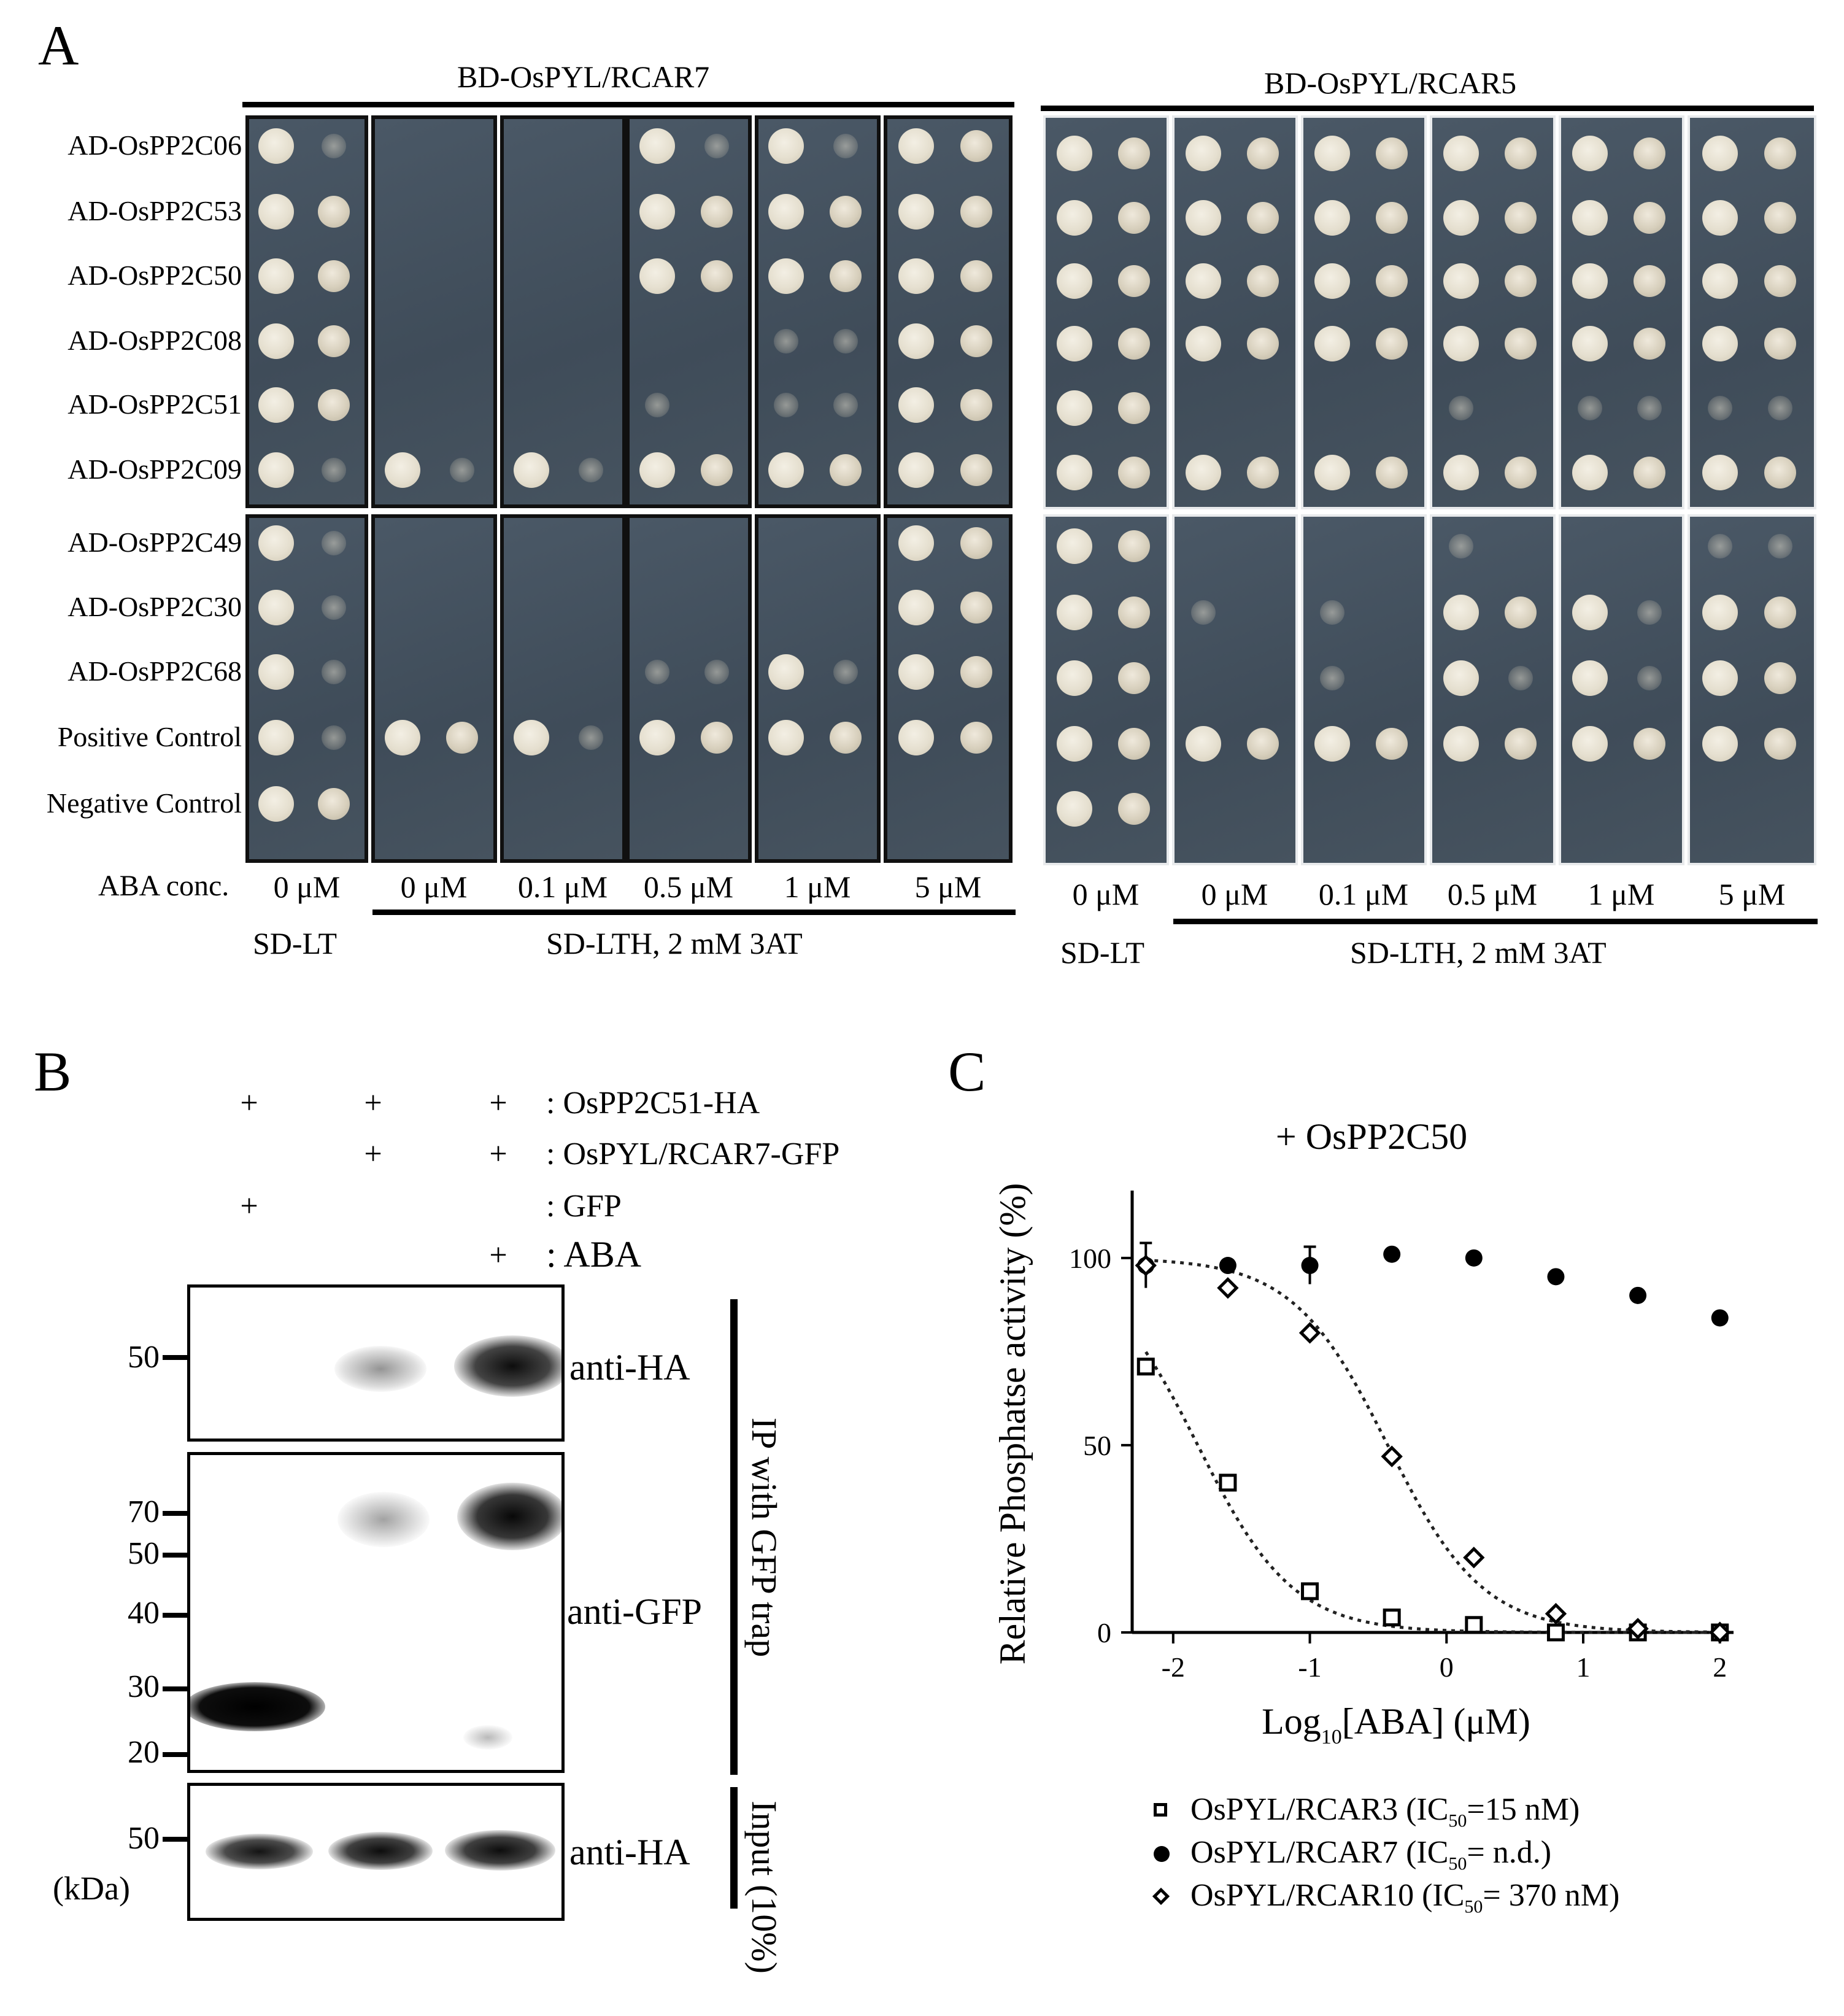 The image size is (1844, 2016). I want to click on row-label: AD-OsPP2C51, so click(155, 404).